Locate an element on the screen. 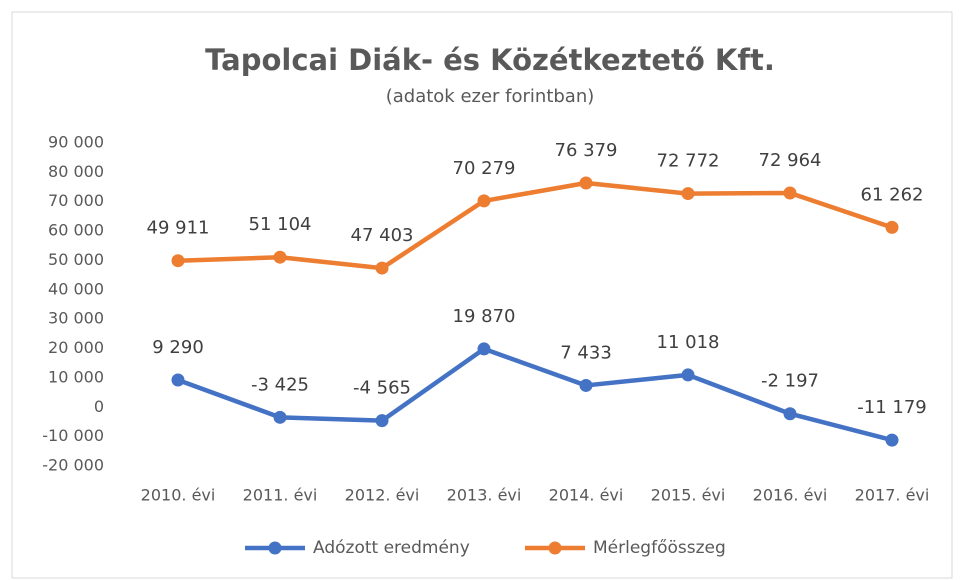  data-label: -4 565 is located at coordinates (382, 388).